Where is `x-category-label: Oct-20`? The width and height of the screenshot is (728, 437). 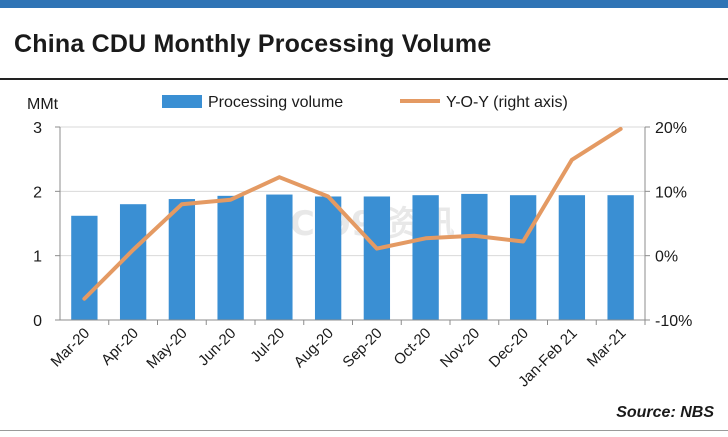 x-category-label: Oct-20 is located at coordinates (413, 347).